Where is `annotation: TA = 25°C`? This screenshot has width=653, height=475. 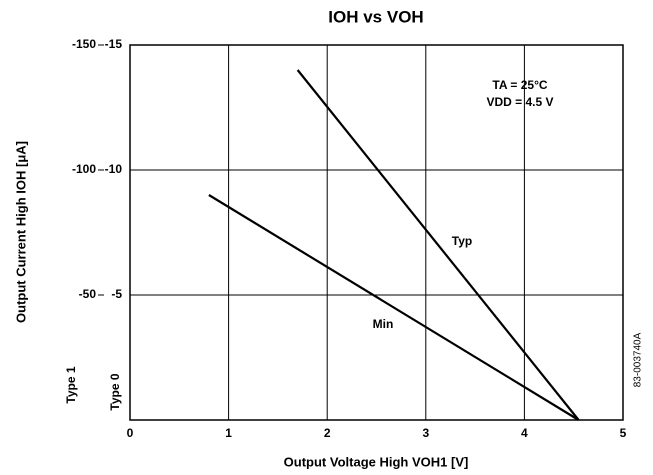 annotation: TA = 25°C is located at coordinates (519, 85).